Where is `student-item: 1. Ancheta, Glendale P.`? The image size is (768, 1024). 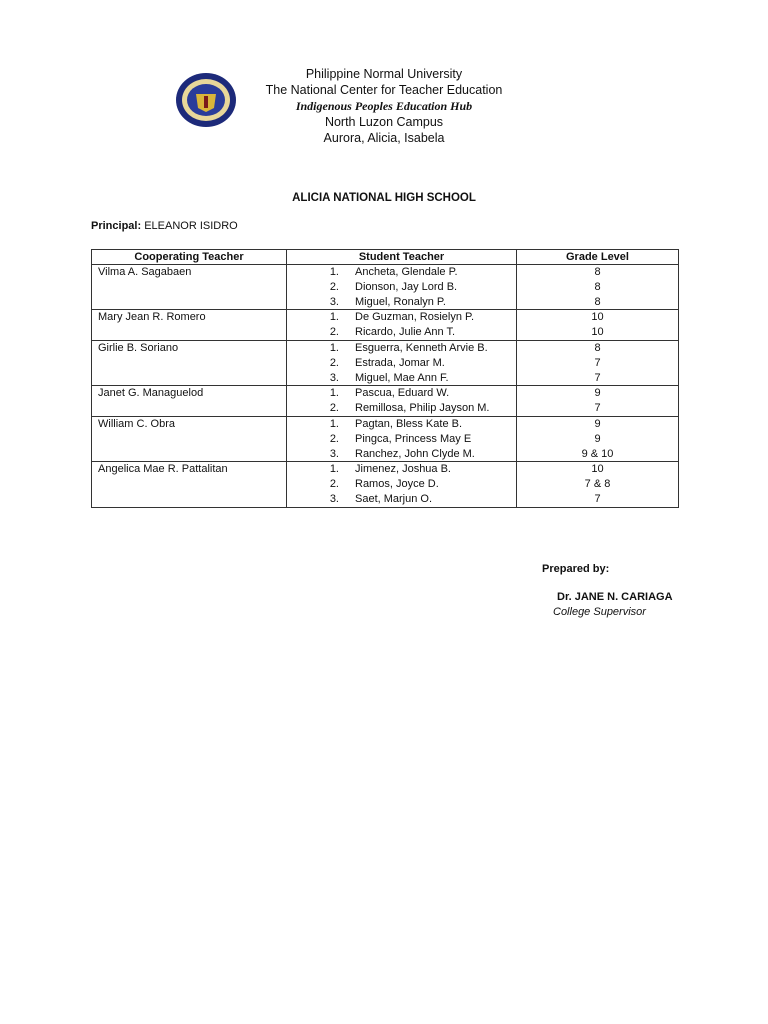 student-item: 1. Ancheta, Glendale P. is located at coordinates (401, 272).